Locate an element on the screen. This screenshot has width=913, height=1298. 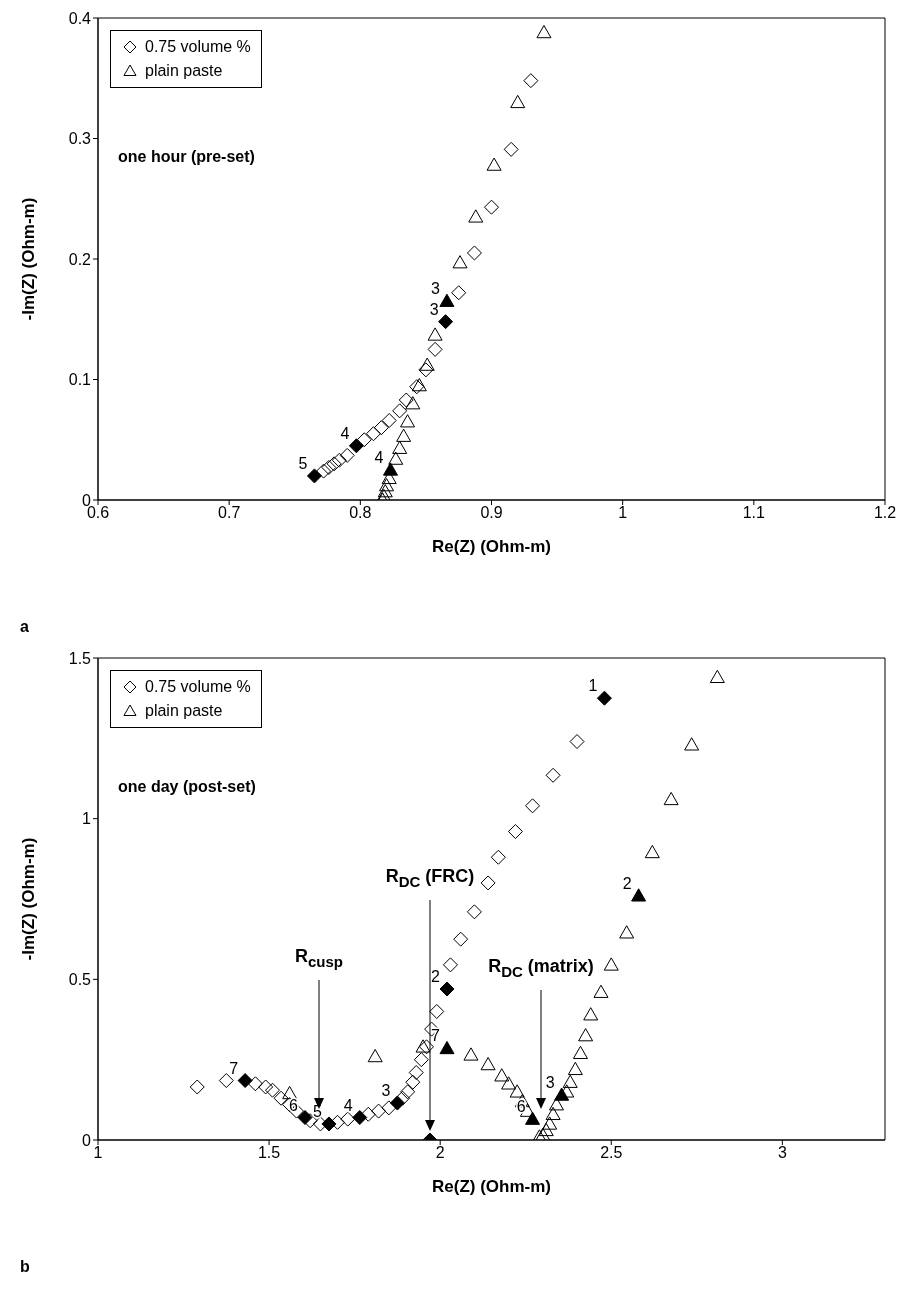
y-tick-label: 0.1 is located at coordinates (80, 380).